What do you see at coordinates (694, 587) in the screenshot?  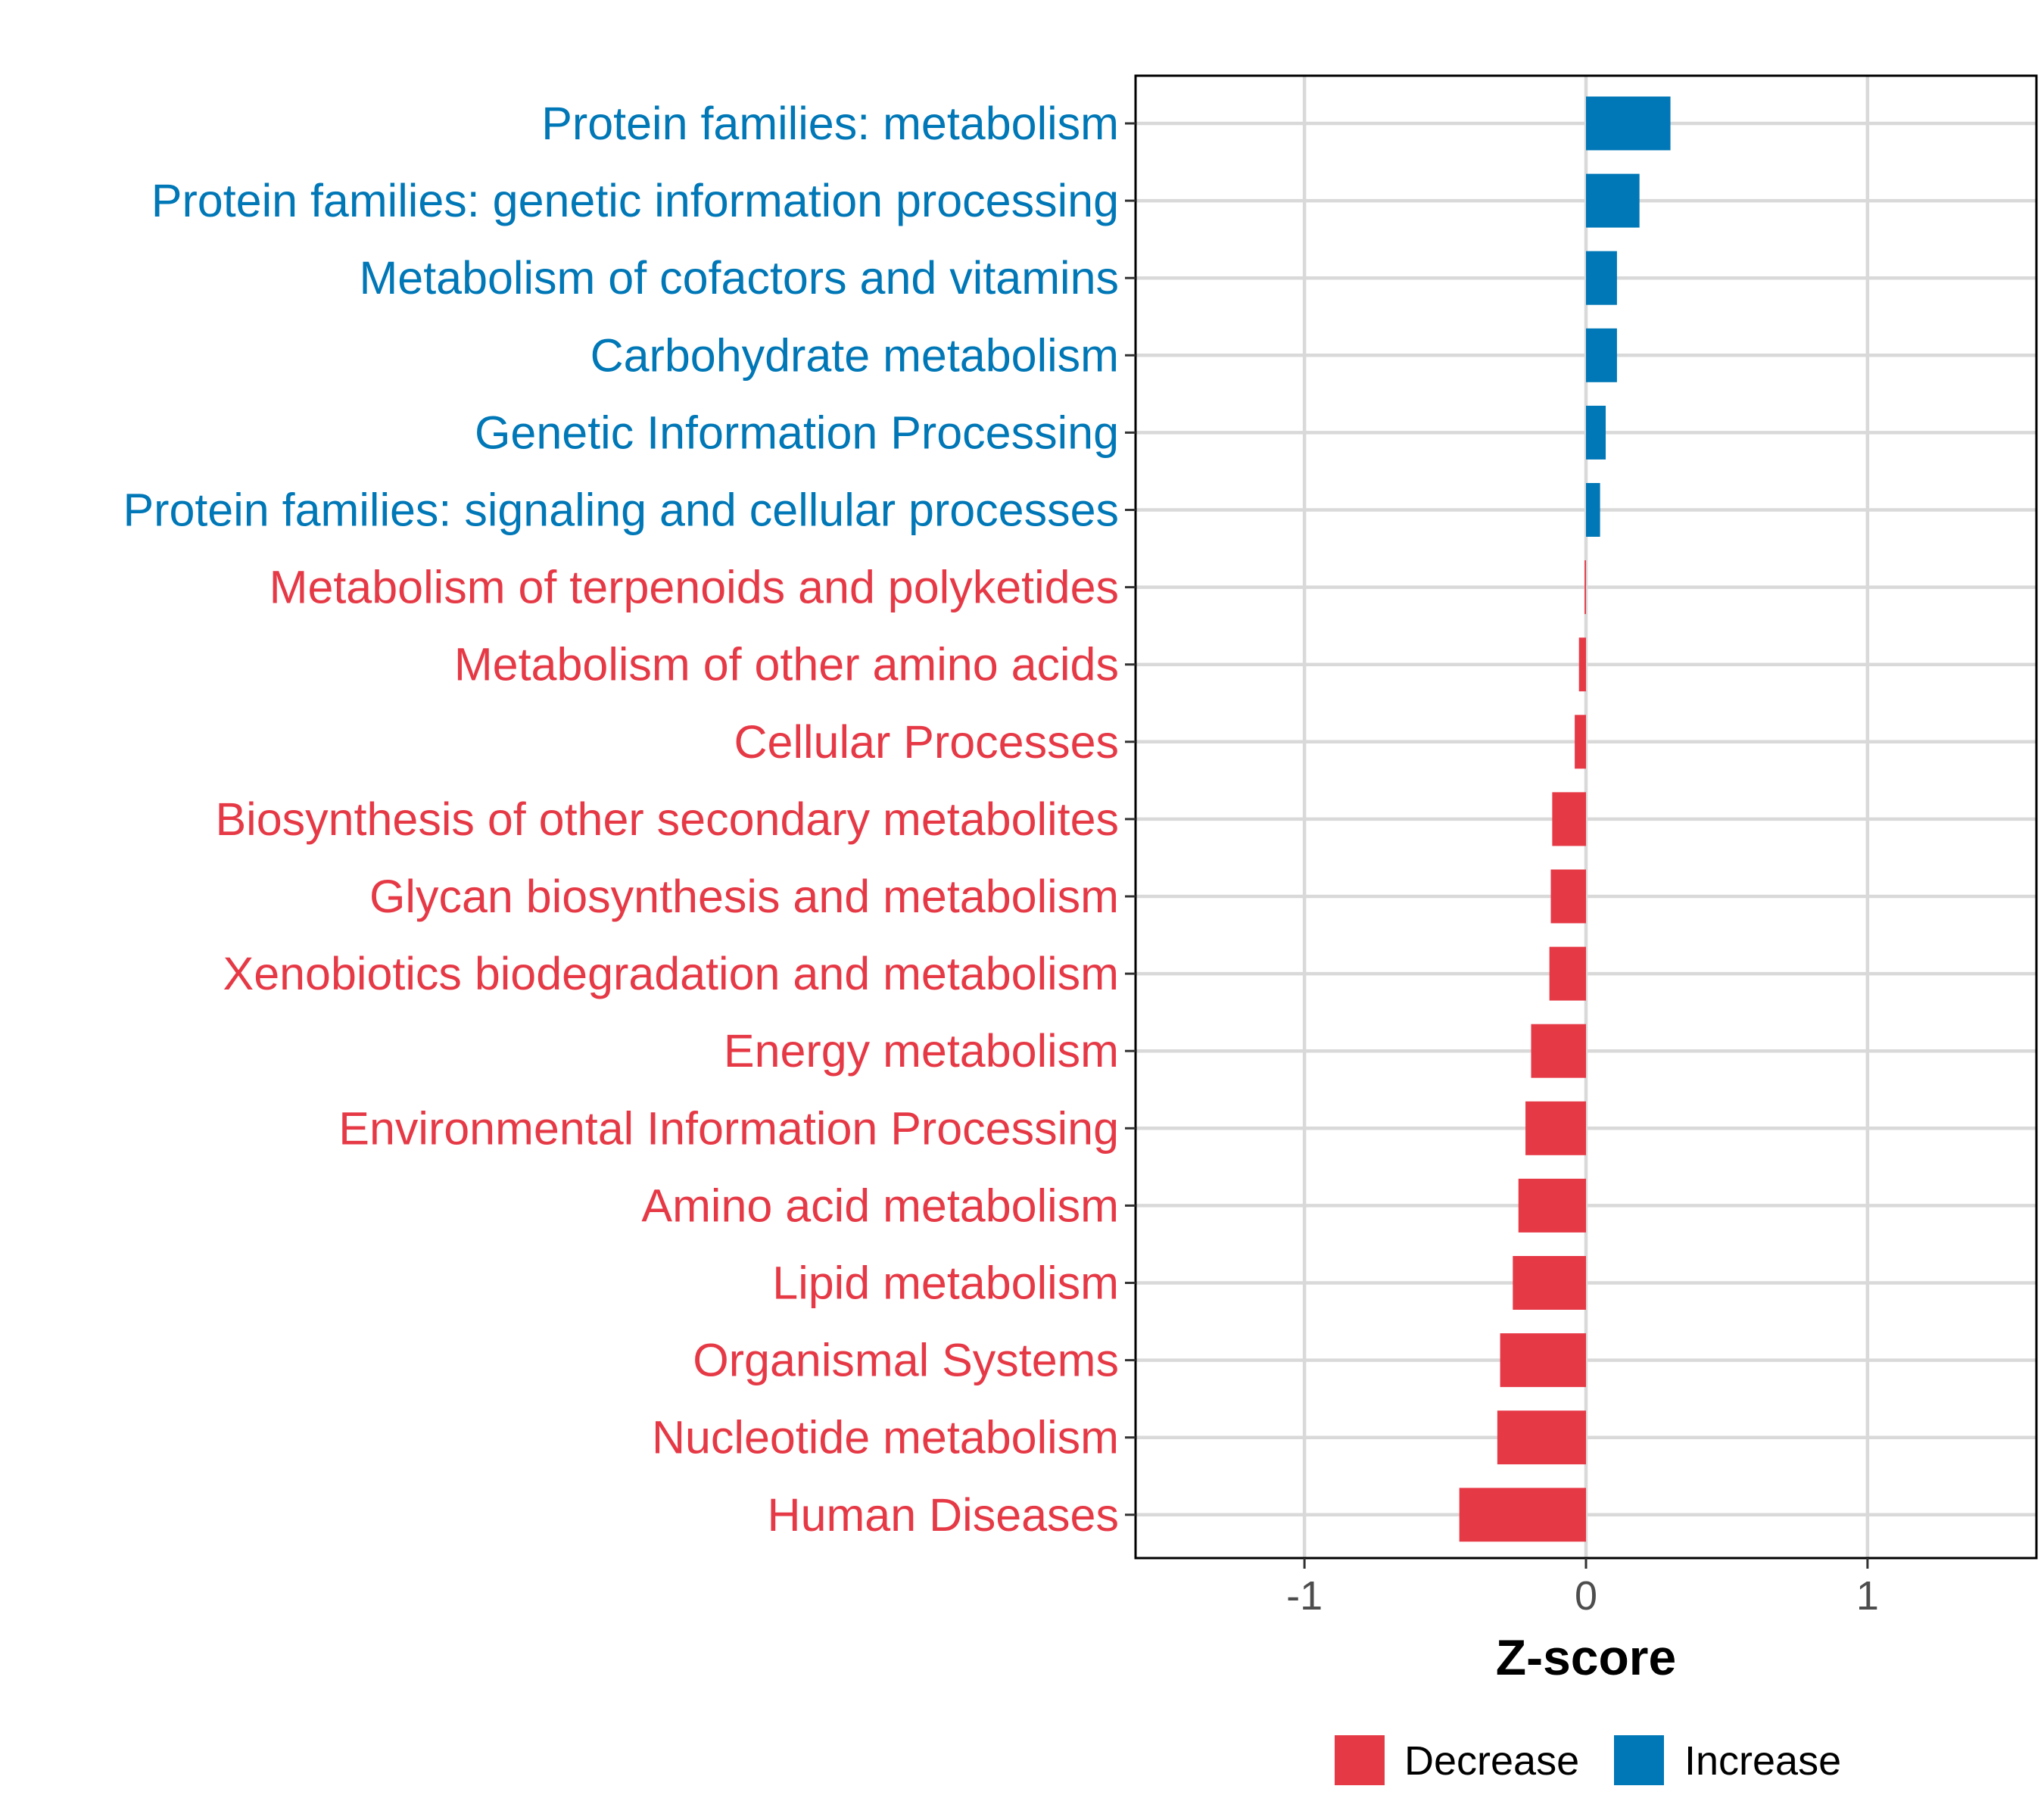 I see `category-label-6: Metabolism of terpenoids and polyketides` at bounding box center [694, 587].